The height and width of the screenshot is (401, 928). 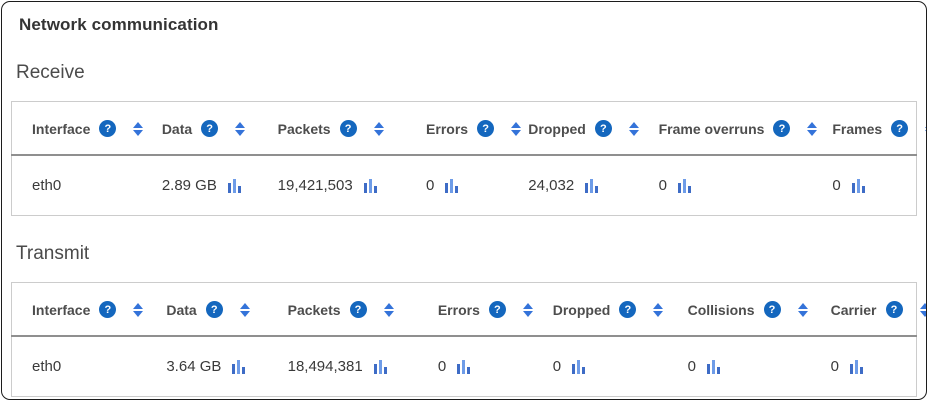 What do you see at coordinates (177, 128) in the screenshot?
I see `column-label: Data` at bounding box center [177, 128].